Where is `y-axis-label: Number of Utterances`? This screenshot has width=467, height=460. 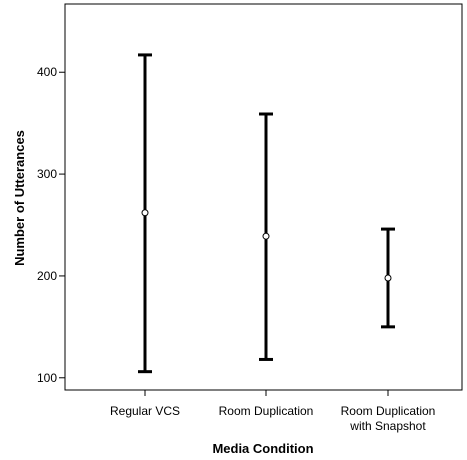 y-axis-label: Number of Utterances is located at coordinates (19, 198).